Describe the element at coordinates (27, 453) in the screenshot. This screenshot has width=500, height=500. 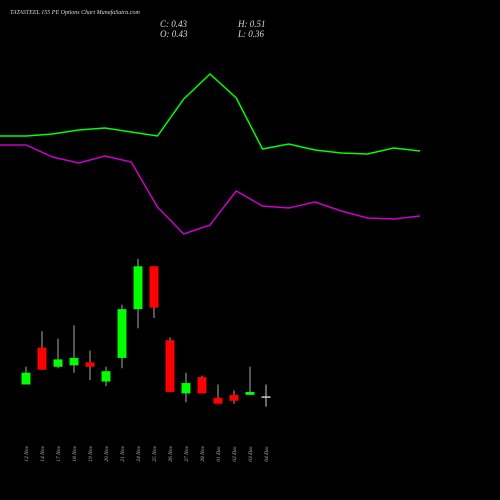
I see `x-tick-label: 12 Nov` at that location.